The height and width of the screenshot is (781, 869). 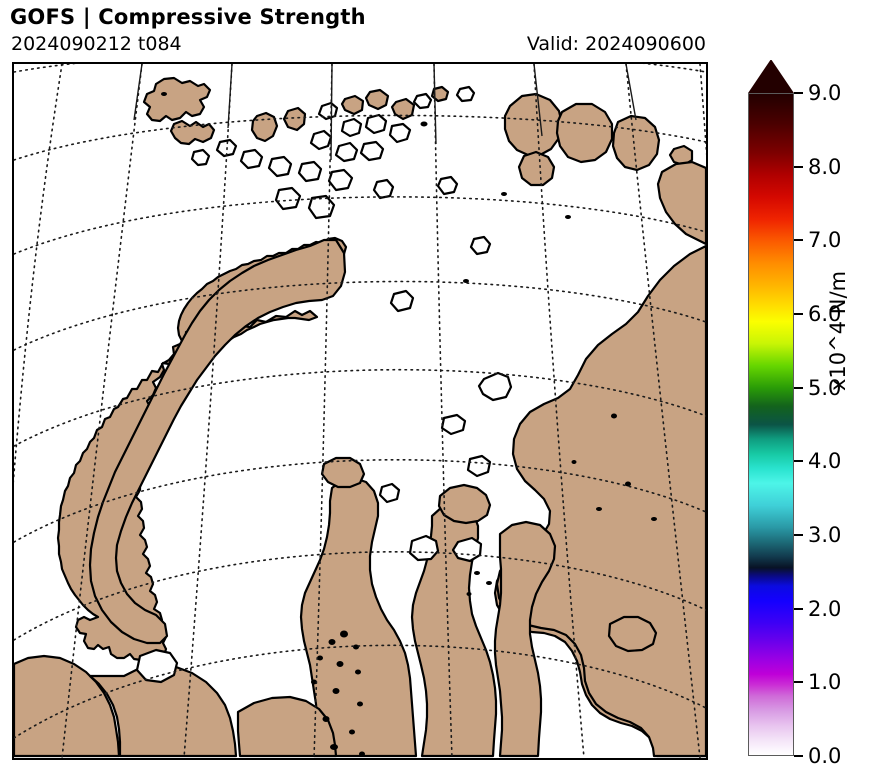 I want to click on colorbar-ticklabel-1.0: 1.0, so click(x=825, y=682).